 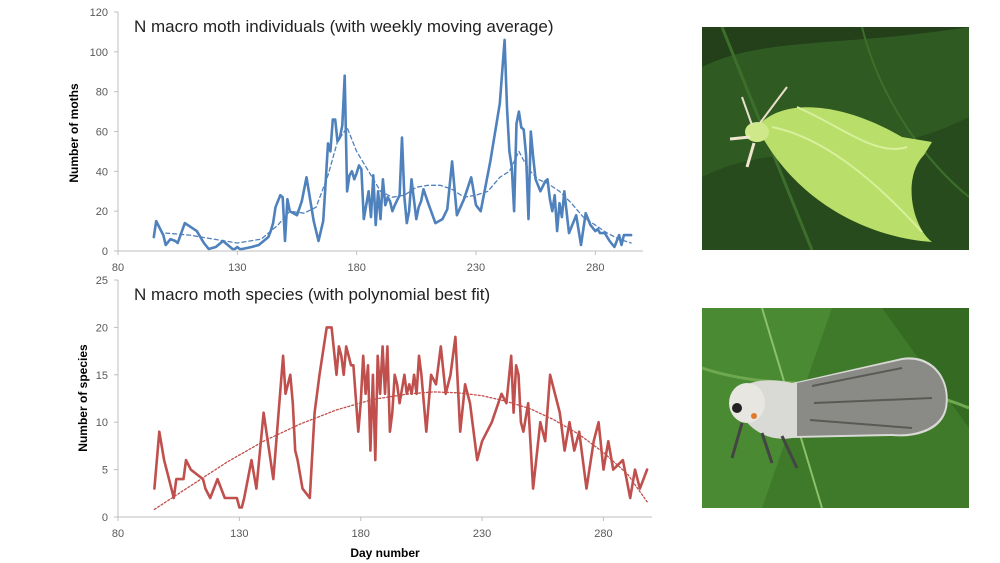 I want to click on photo-grey-moth, so click(x=835, y=408).